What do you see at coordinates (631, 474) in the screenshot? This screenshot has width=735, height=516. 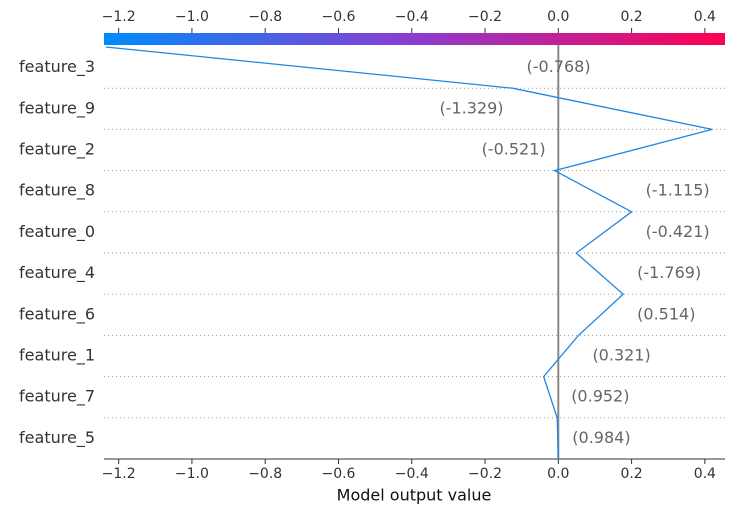 I see `x-tick-label: 0.2` at bounding box center [631, 474].